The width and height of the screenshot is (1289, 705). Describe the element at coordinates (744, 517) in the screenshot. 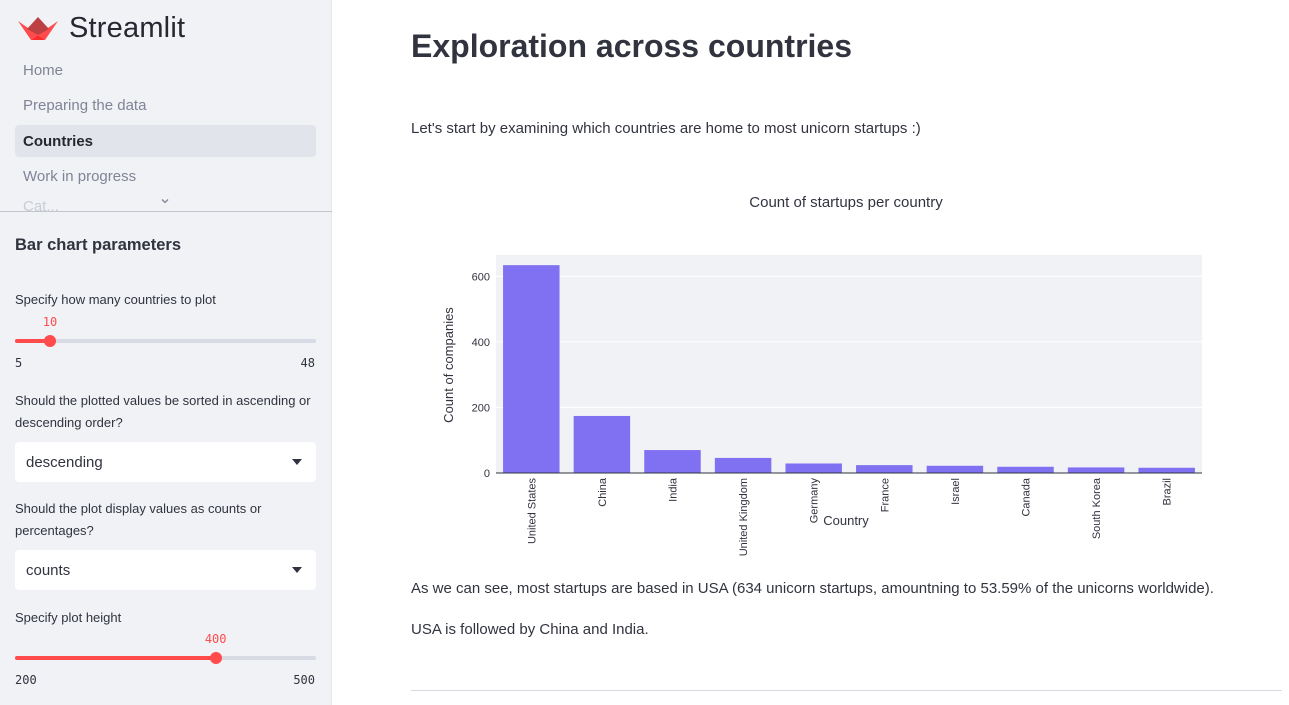

I see `x-tick-label: United Kingdom` at that location.